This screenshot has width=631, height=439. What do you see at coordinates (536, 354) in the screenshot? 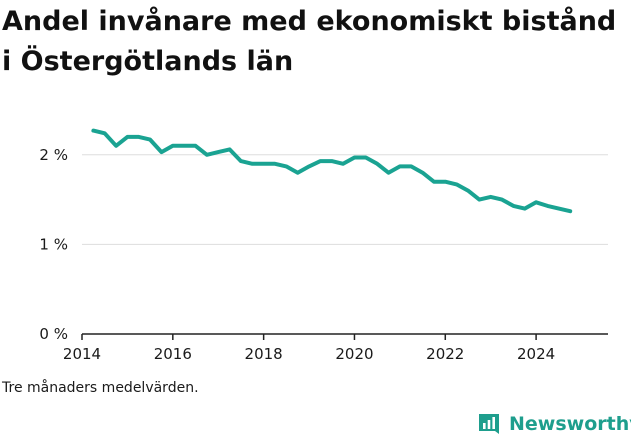
I see `x-tick-label: 2024` at bounding box center [536, 354].